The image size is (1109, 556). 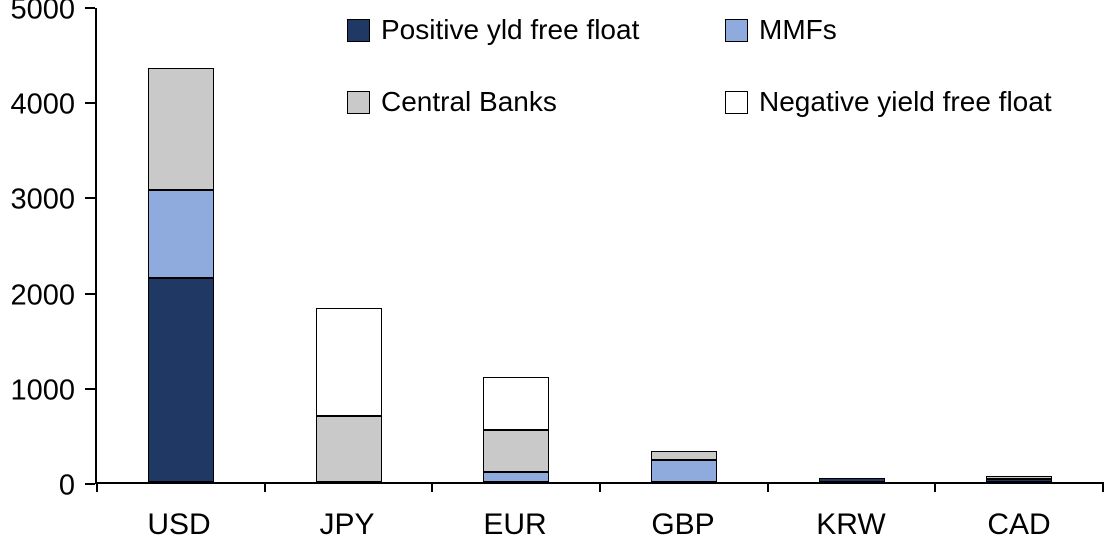 I want to click on bar-slot-cad, so click(x=1019, y=245).